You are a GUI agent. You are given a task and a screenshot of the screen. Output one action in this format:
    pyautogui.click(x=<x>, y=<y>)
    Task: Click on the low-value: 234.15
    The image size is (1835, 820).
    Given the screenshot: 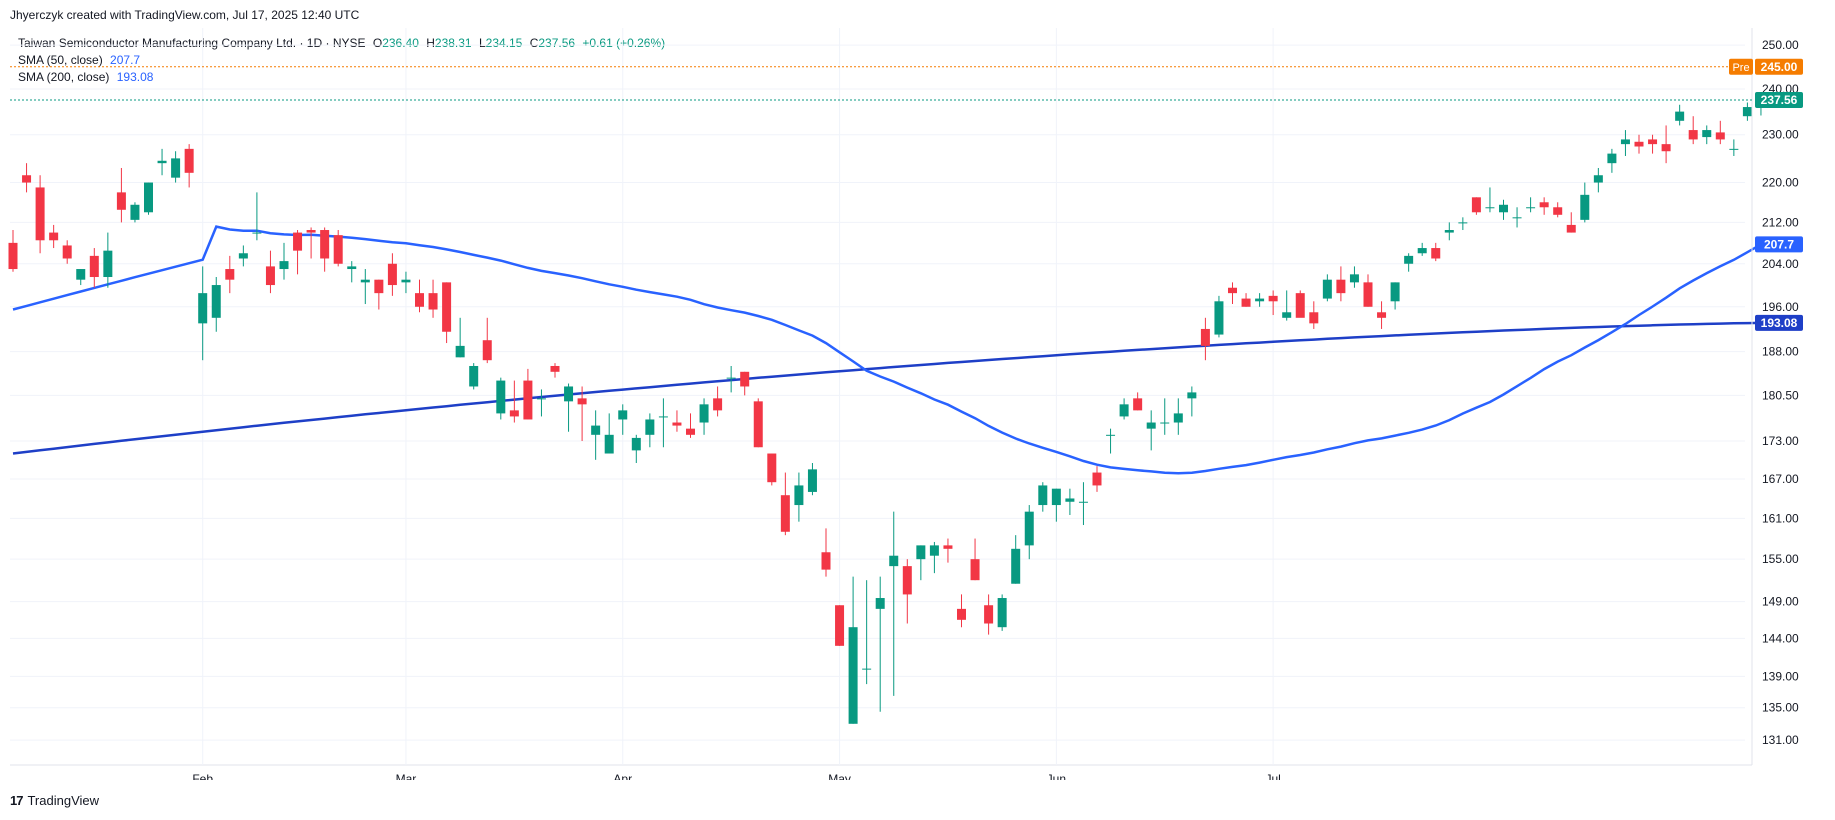 What is the action you would take?
    pyautogui.click(x=504, y=43)
    